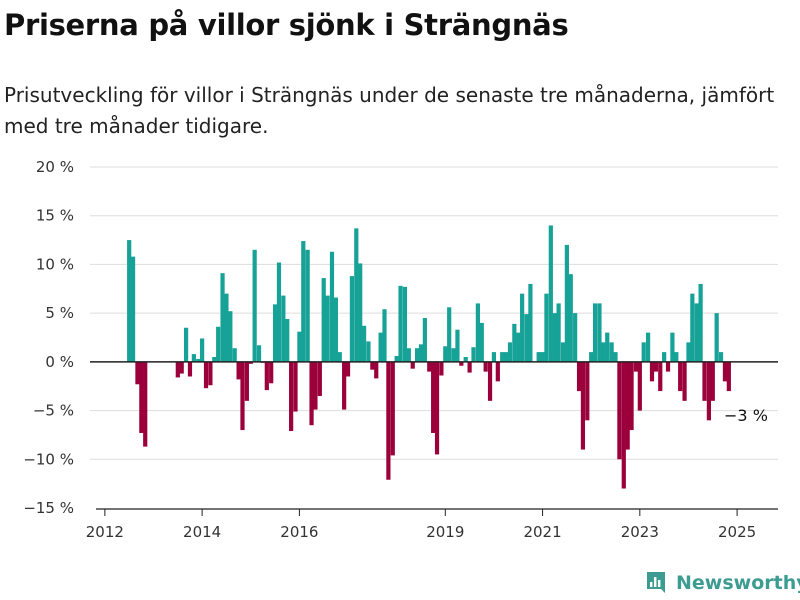  Describe the element at coordinates (55, 216) in the screenshot. I see `y-tick-label: 15 %` at that location.